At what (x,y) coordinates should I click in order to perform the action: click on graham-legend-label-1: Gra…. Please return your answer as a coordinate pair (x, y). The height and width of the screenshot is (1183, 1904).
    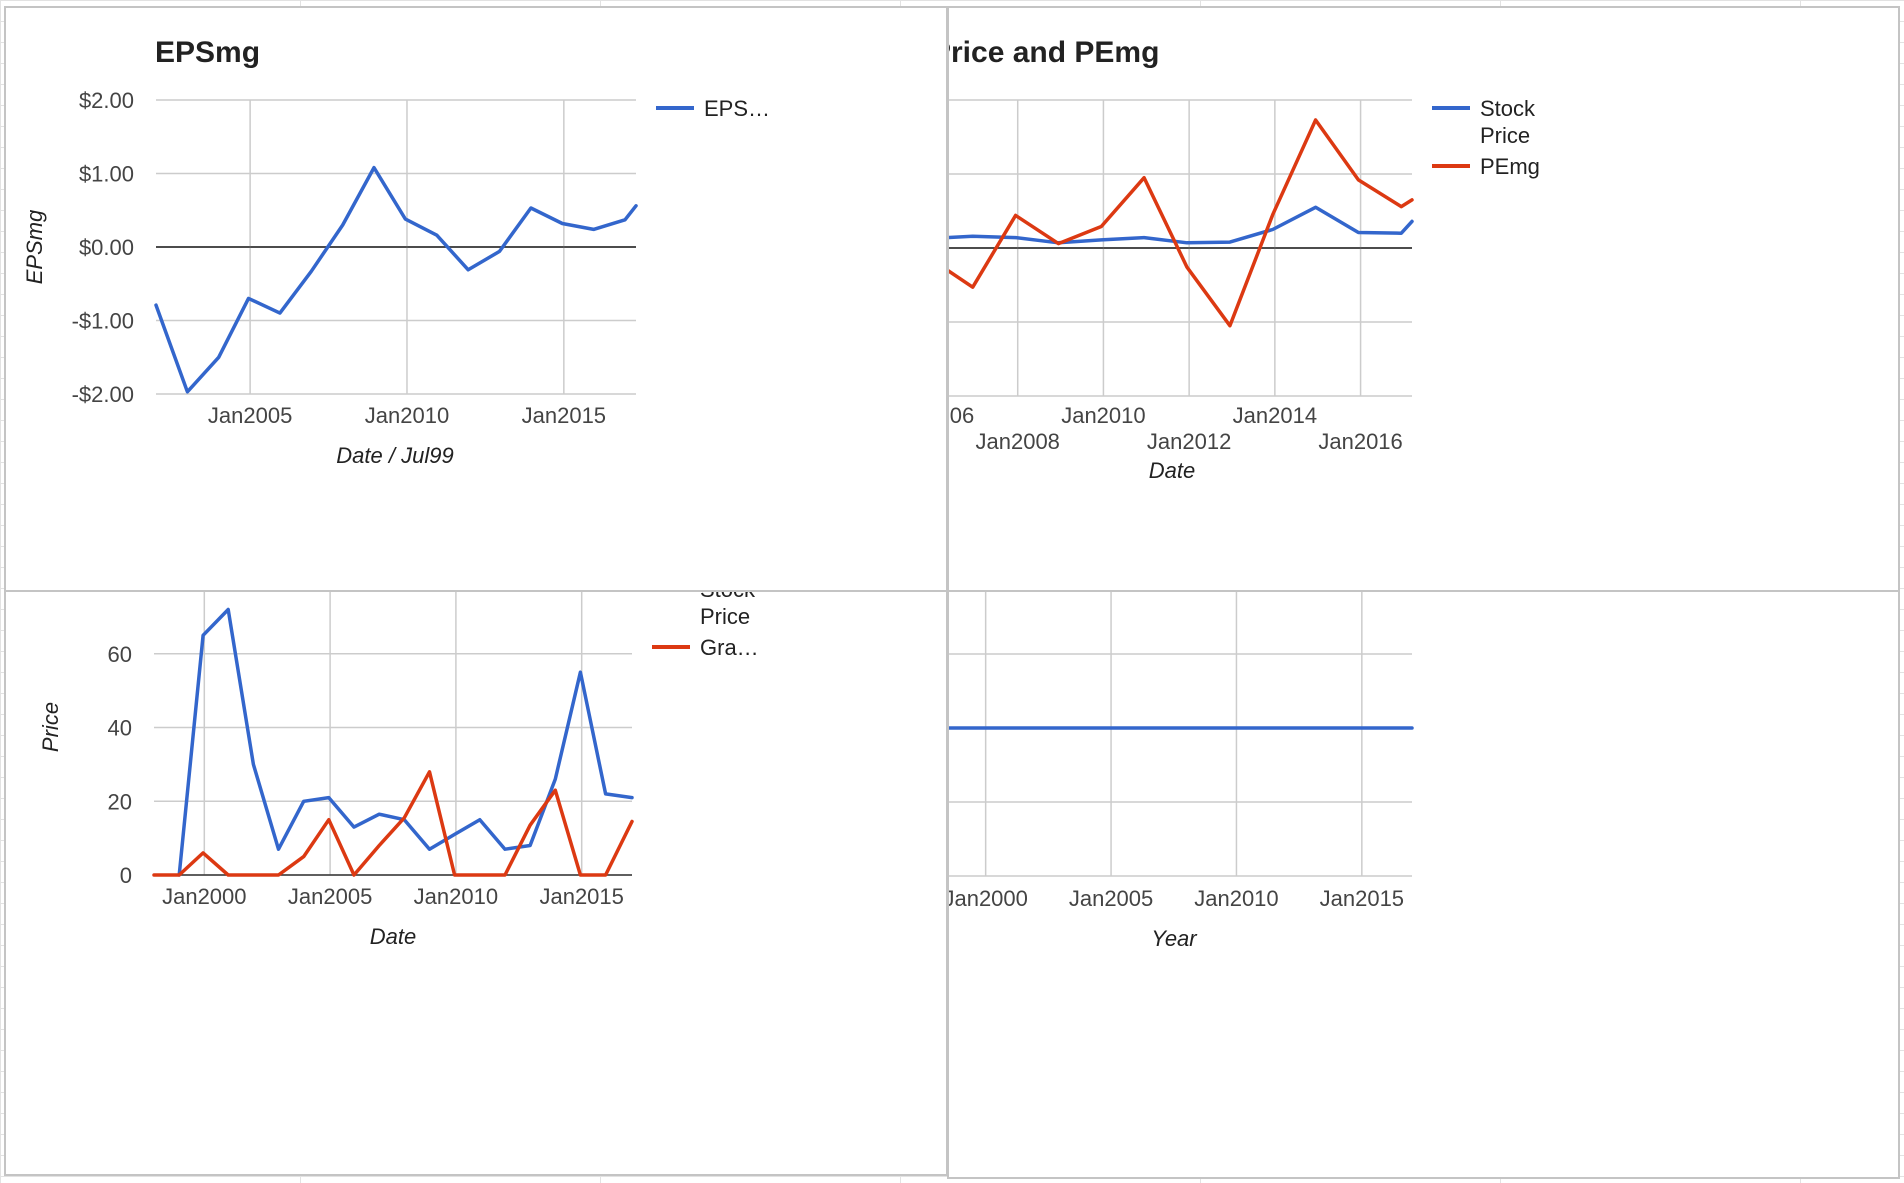
    Looking at the image, I should click on (729, 647).